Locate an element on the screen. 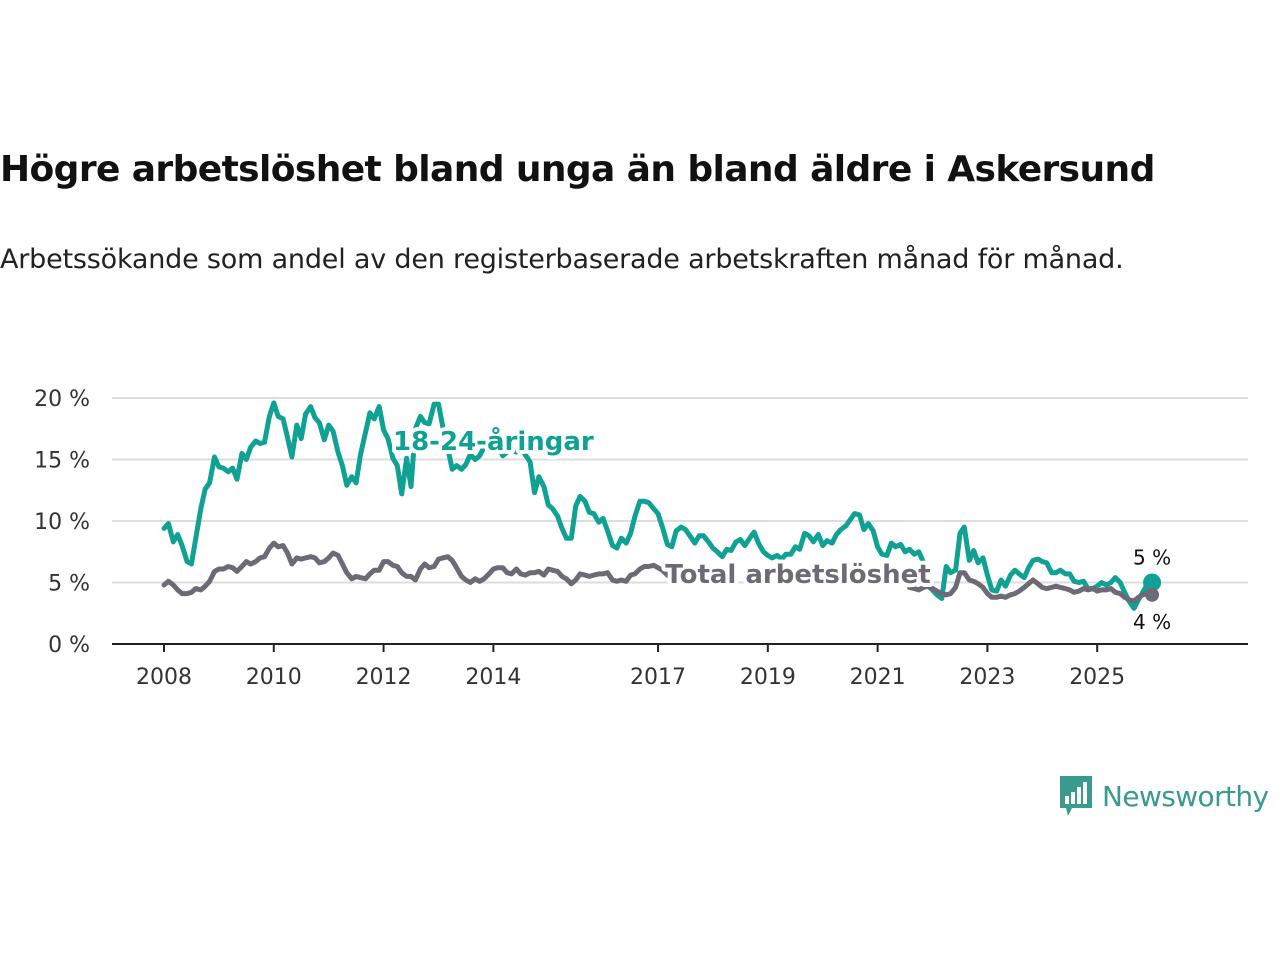  brand-name: Newsworthy is located at coordinates (1185, 796).